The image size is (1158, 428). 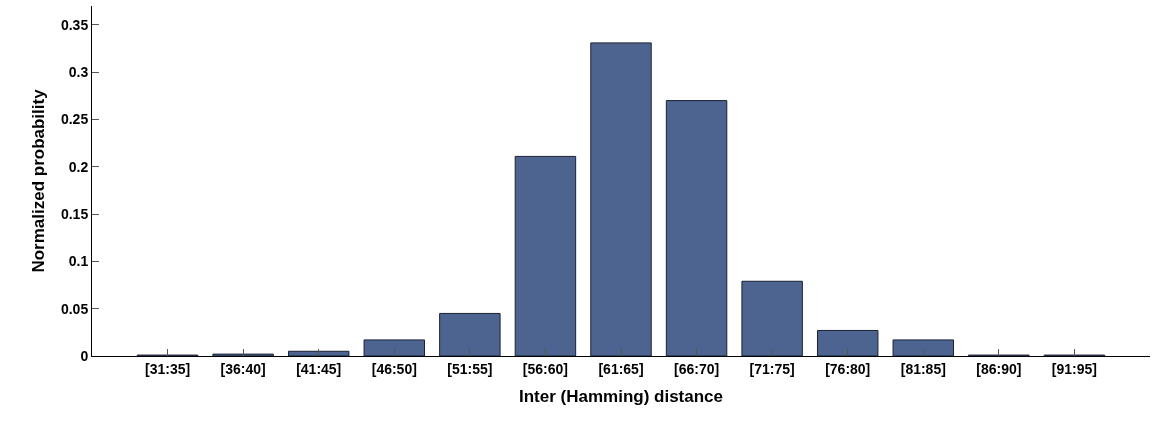 I want to click on y-tick-label: 0.15, so click(x=74, y=214).